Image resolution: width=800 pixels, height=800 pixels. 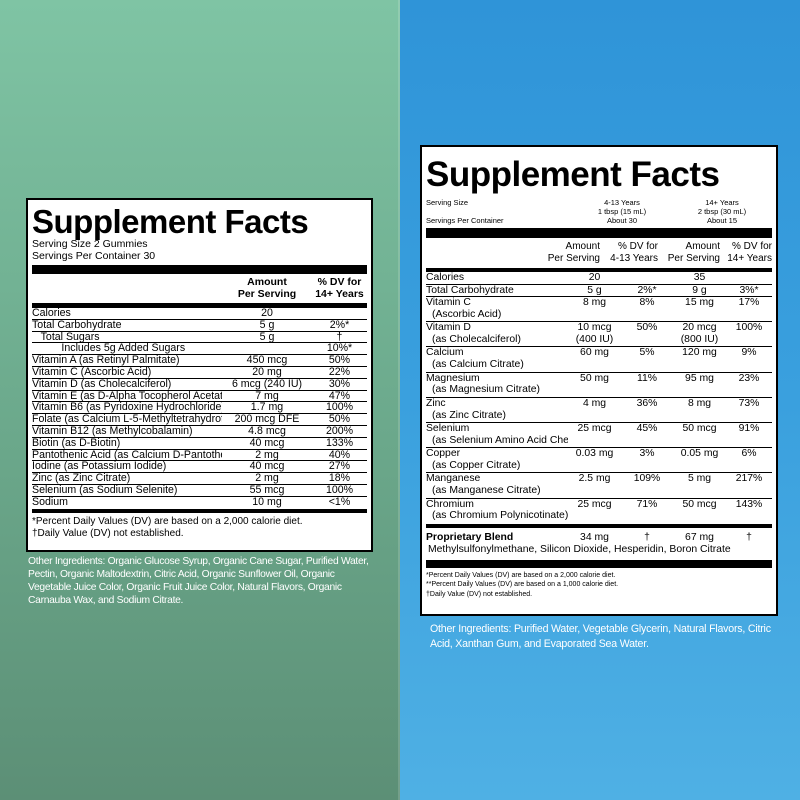 I want to click on column-header: Amount Per Serving % DV for 14+ Years, so click(x=199, y=288).